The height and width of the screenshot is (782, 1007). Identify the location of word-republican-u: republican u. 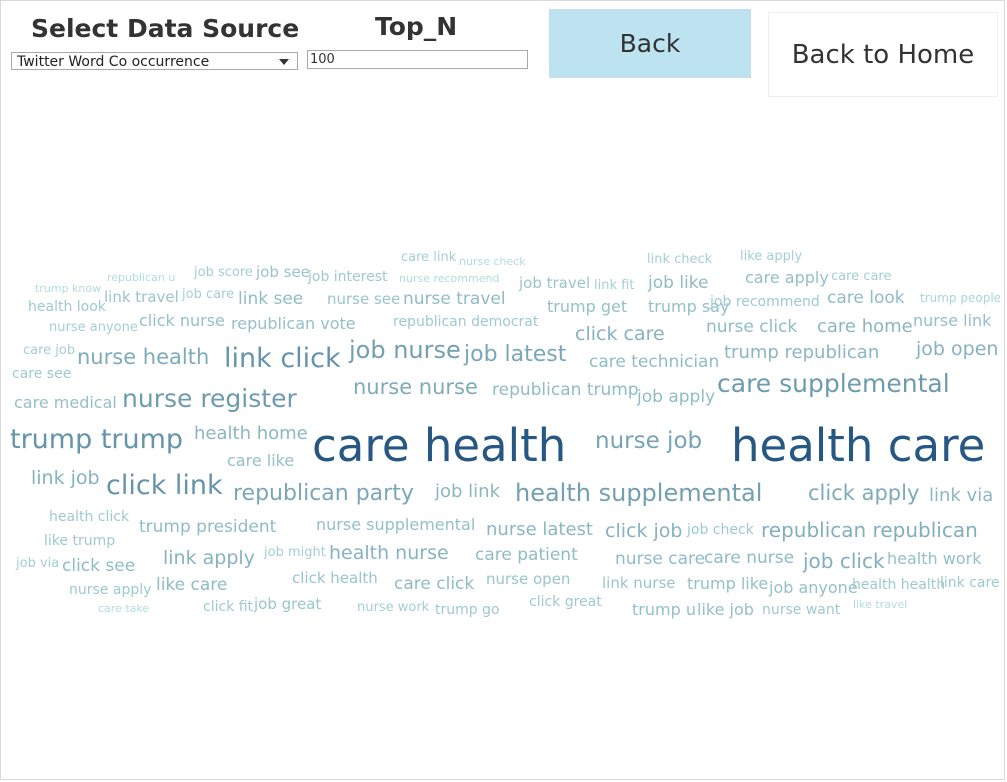
(141, 277).